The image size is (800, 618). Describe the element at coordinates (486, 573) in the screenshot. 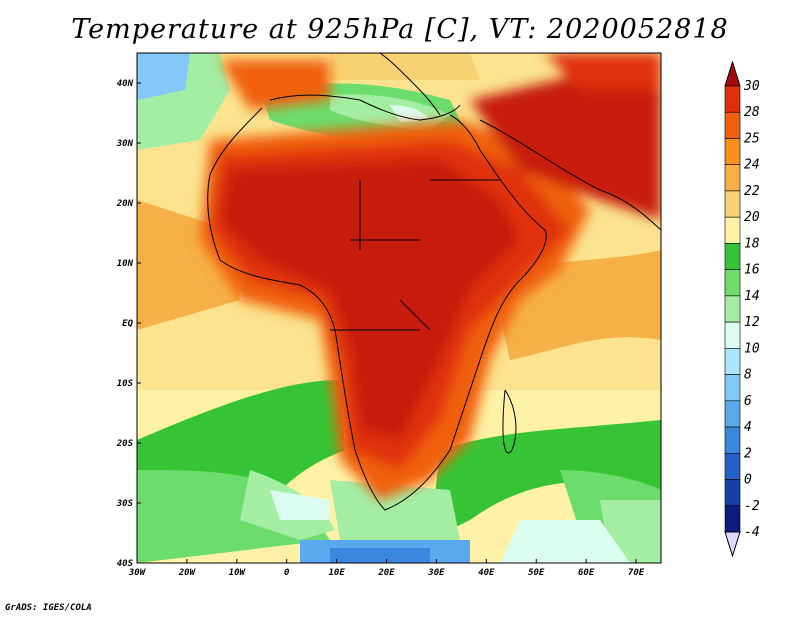

I see `x-tick-label: 40E` at that location.